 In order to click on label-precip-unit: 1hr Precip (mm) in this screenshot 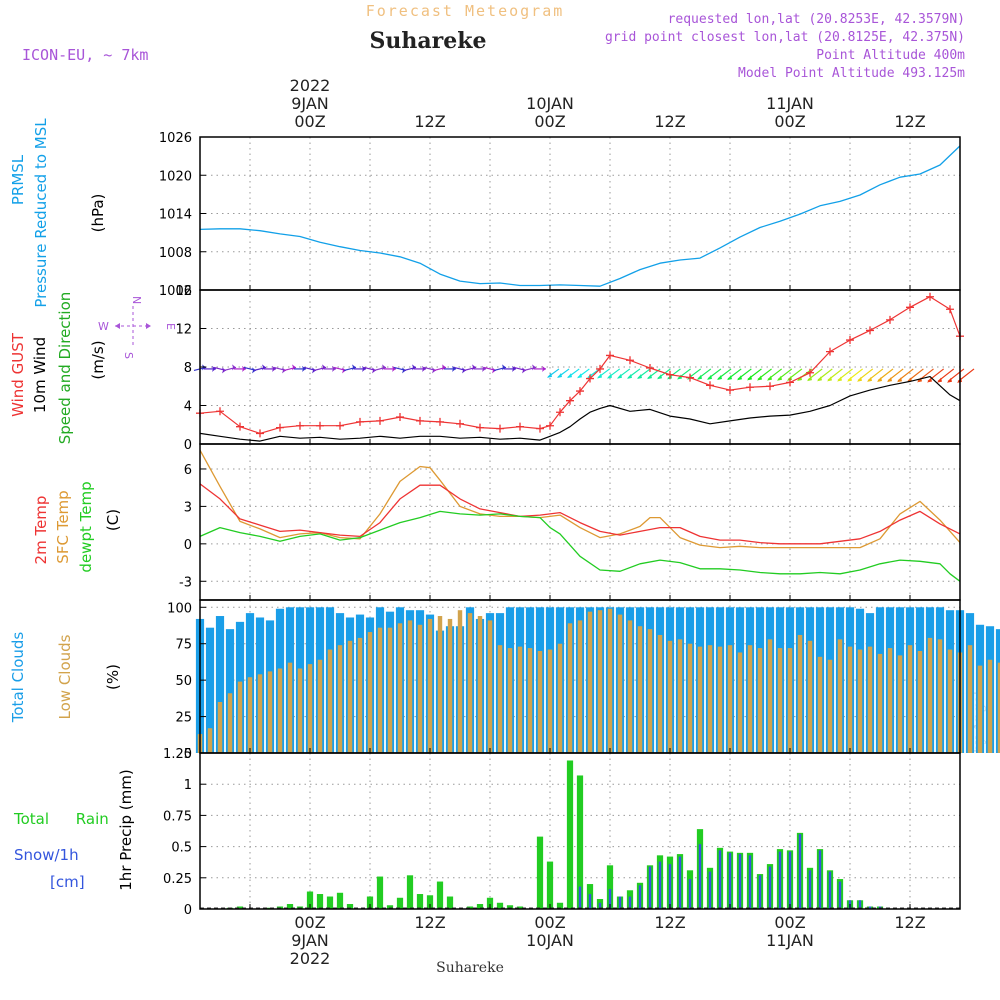, I will do `click(126, 829)`.